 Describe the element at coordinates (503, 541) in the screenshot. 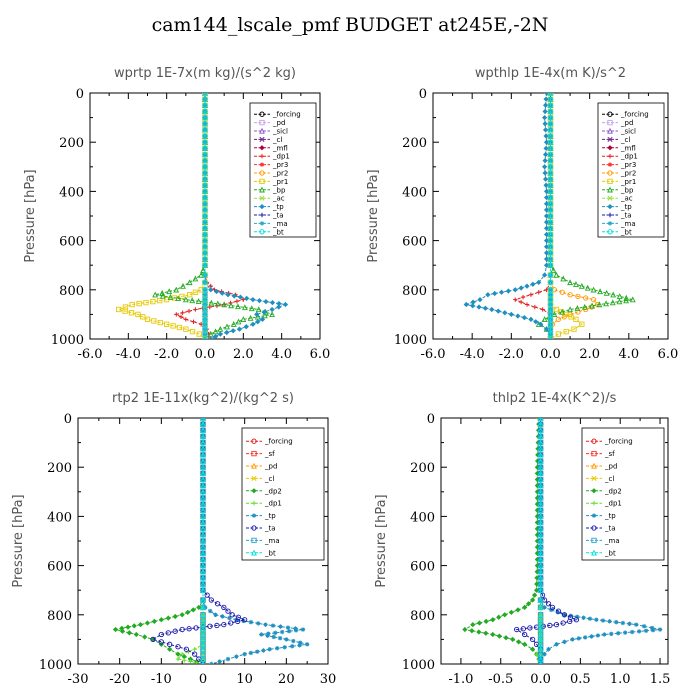

I see `series-dp2` at that location.